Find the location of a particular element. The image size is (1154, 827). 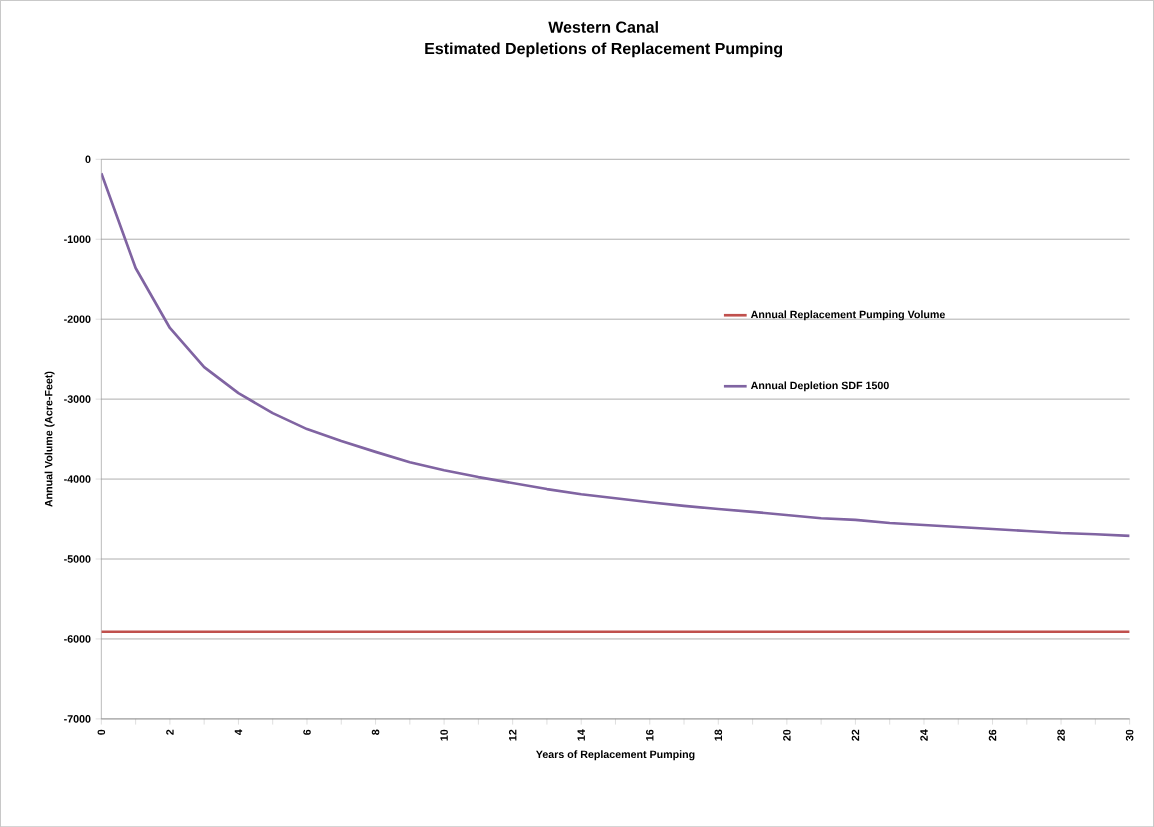

y-tick-label: -3000 is located at coordinates (77, 399).